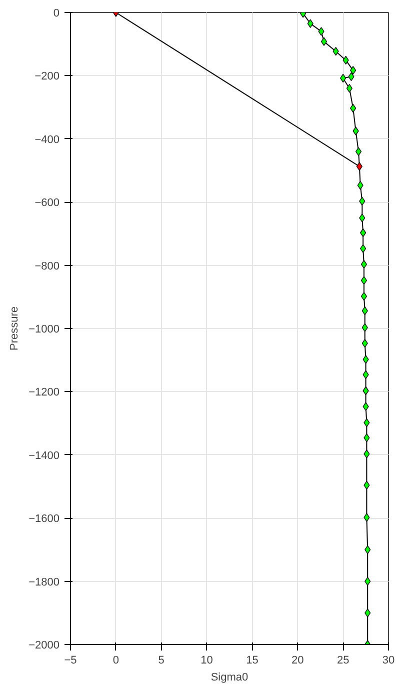 The image size is (404, 686). What do you see at coordinates (388, 660) in the screenshot?
I see `x-tick-label: 30` at bounding box center [388, 660].